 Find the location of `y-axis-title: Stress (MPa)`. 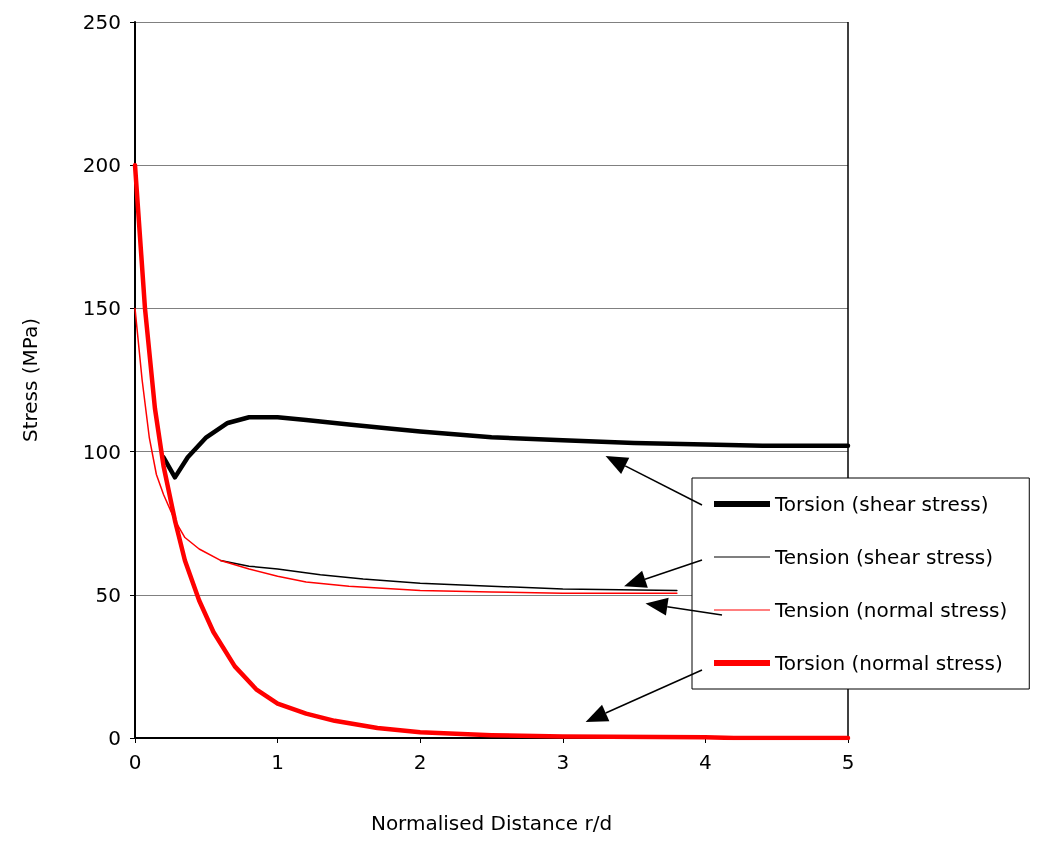

y-axis-title: Stress (MPa) is located at coordinates (30, 380).